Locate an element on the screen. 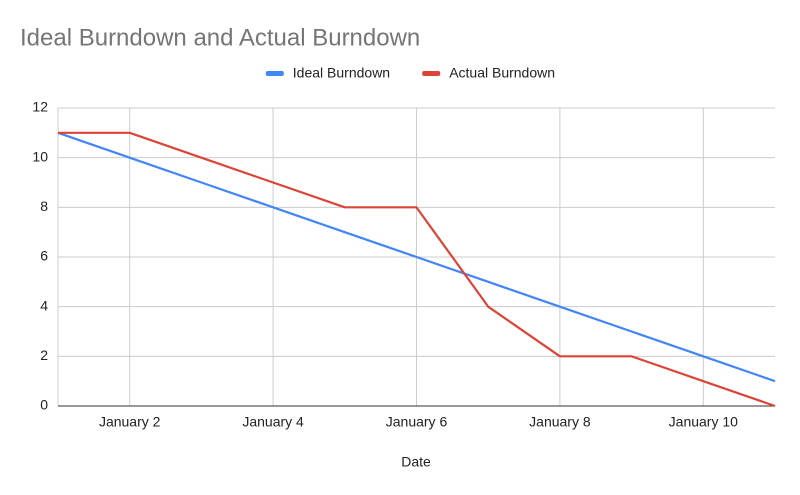  legend-label: Actual Burndown is located at coordinates (502, 73).